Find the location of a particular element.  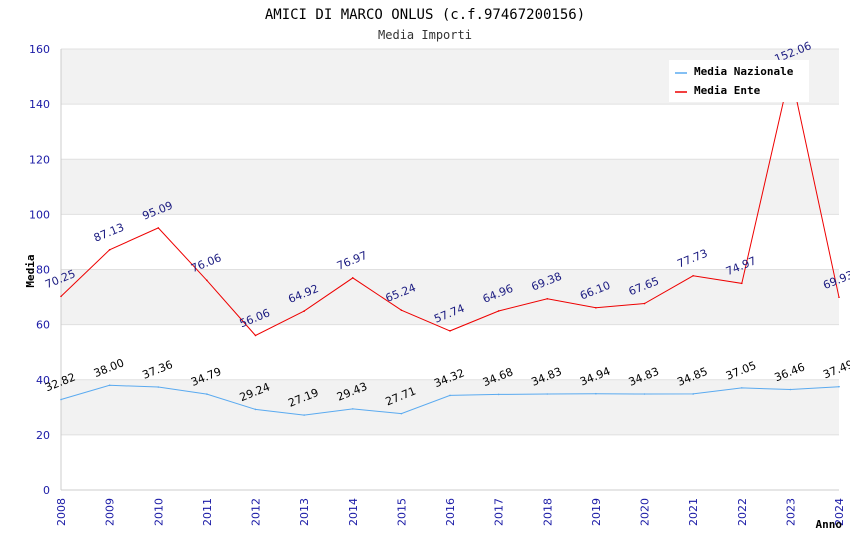

y-tick-label-20: 20 is located at coordinates (43, 435).